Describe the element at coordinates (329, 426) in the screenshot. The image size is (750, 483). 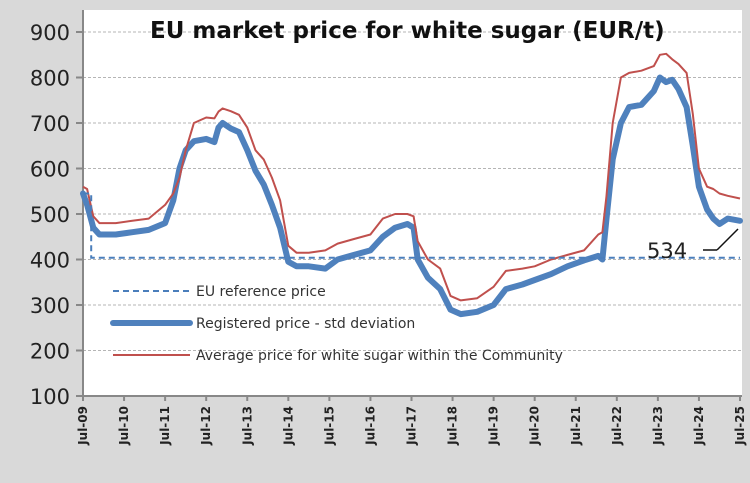
I see `x-tick-label: Jul-15` at that location.